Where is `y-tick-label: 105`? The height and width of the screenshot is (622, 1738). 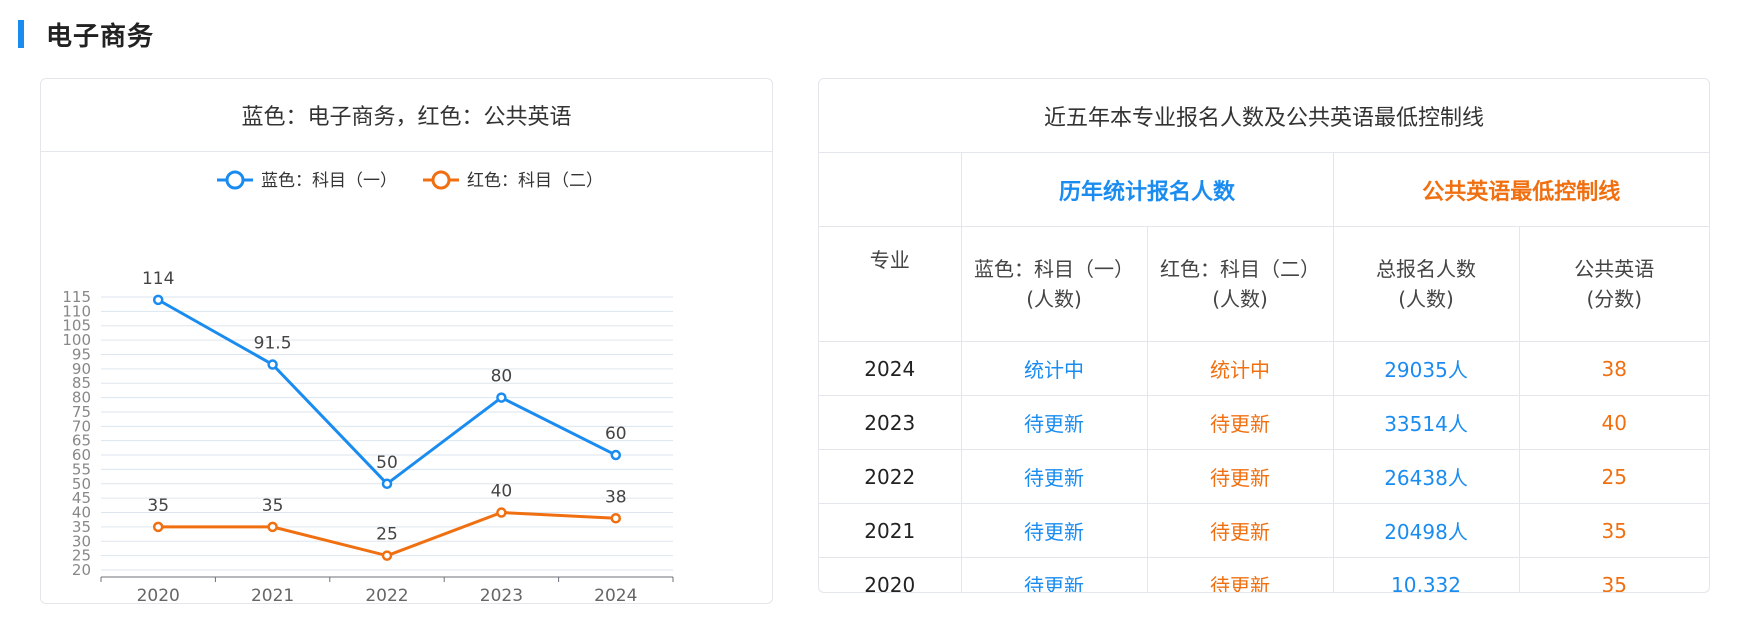 y-tick-label: 105 is located at coordinates (76, 326).